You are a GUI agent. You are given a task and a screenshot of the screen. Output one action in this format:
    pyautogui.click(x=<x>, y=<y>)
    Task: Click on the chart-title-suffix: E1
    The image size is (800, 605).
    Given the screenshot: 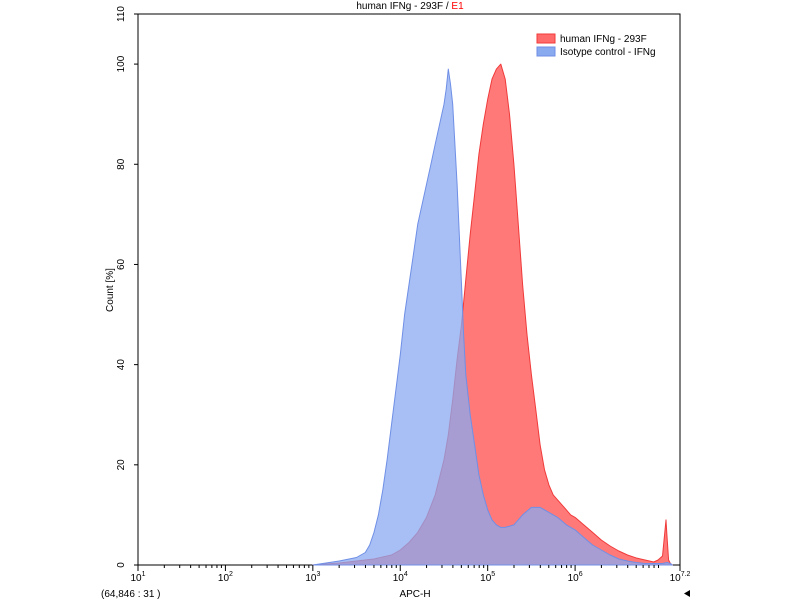 What is the action you would take?
    pyautogui.click(x=457, y=6)
    